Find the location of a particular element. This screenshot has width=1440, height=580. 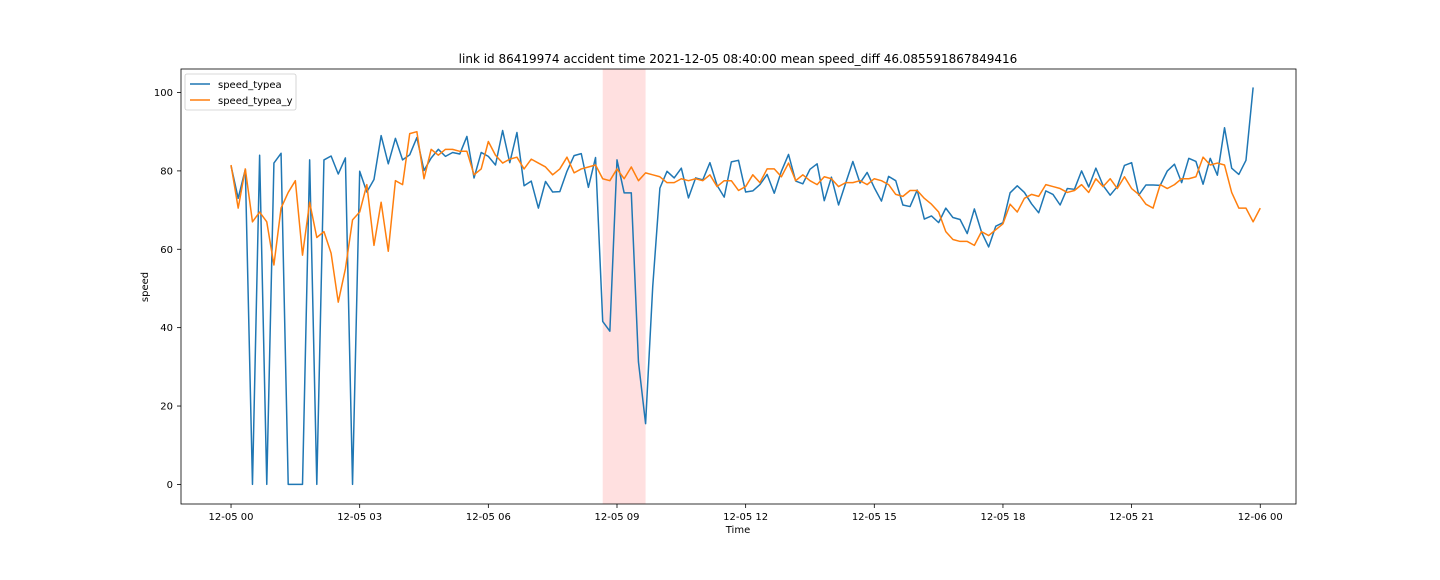

legend-label-speed-typea: speed_typea is located at coordinates (250, 85).